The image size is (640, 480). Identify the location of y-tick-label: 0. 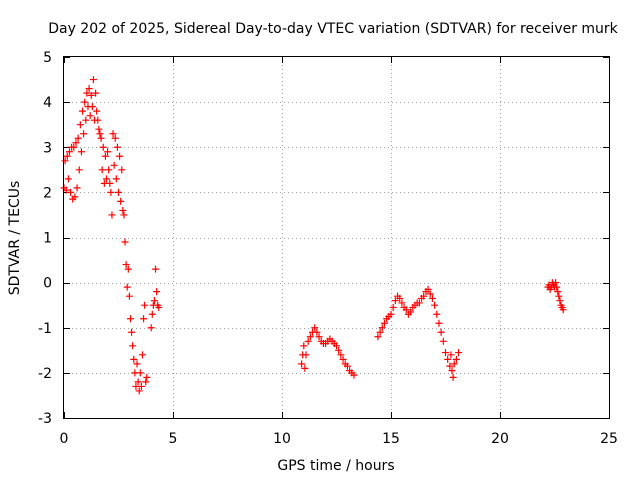
(47, 284).